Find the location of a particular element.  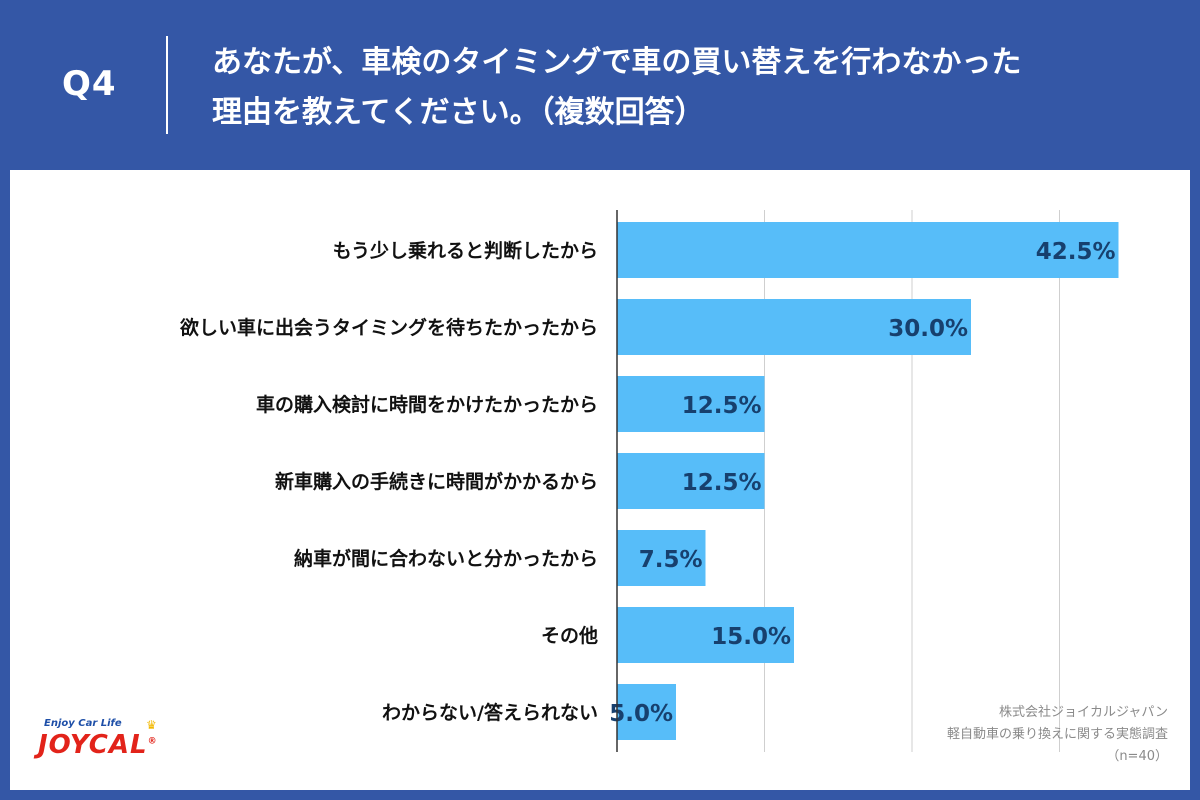

logo-tagline: Enjoy Car Life is located at coordinates (83, 723).